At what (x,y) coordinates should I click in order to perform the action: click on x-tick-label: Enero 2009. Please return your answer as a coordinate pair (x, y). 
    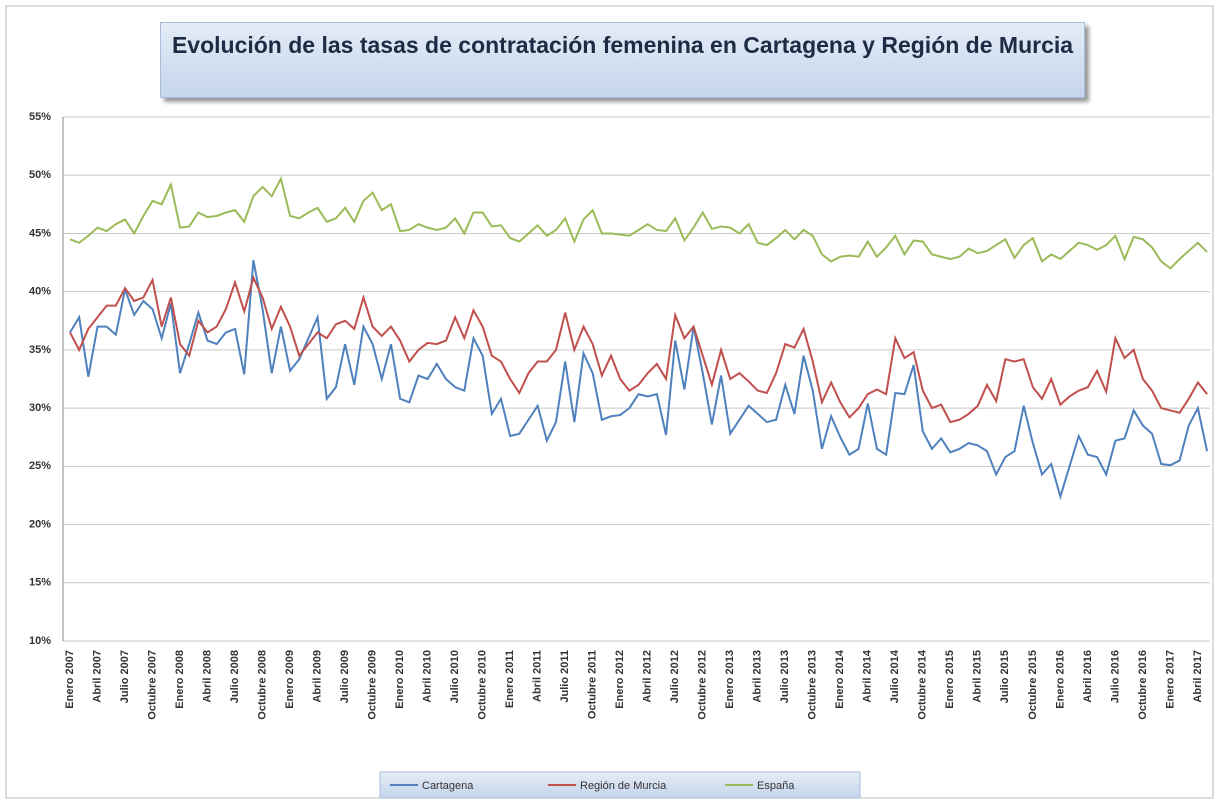
    Looking at the image, I should click on (290, 679).